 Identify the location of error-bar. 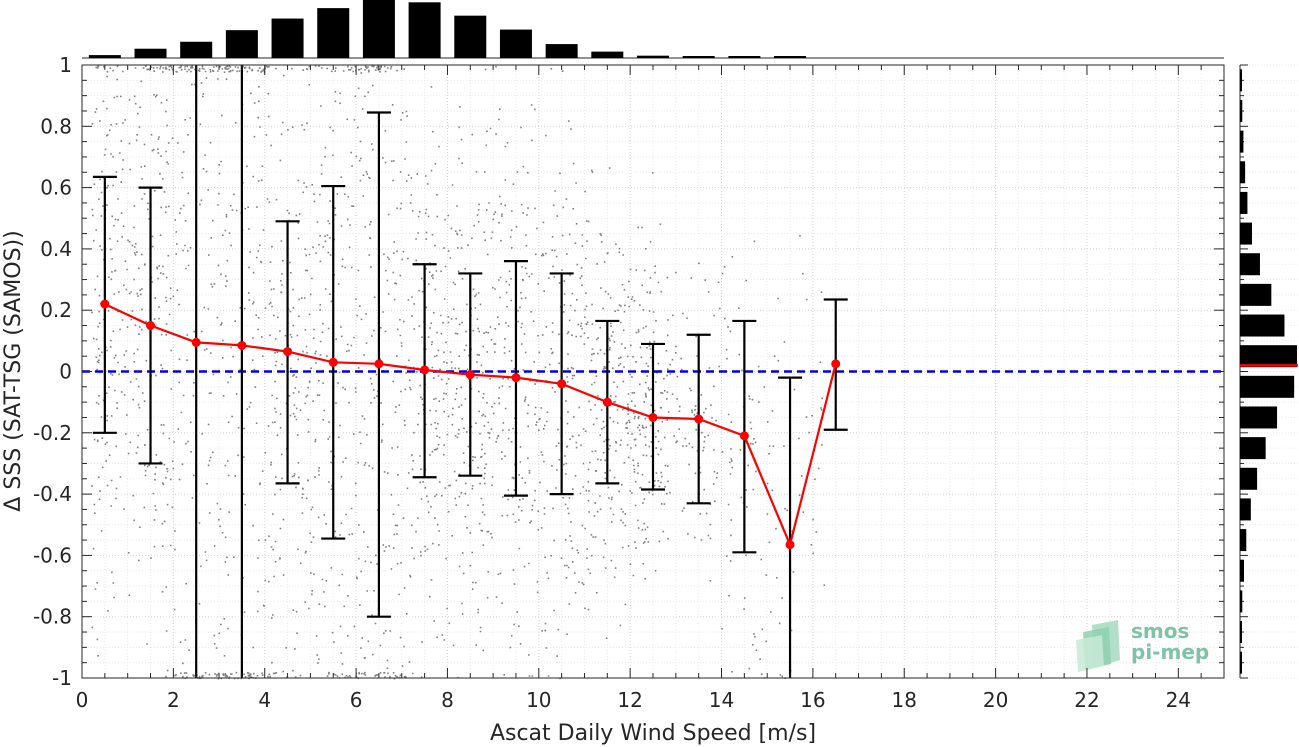
(790, 527).